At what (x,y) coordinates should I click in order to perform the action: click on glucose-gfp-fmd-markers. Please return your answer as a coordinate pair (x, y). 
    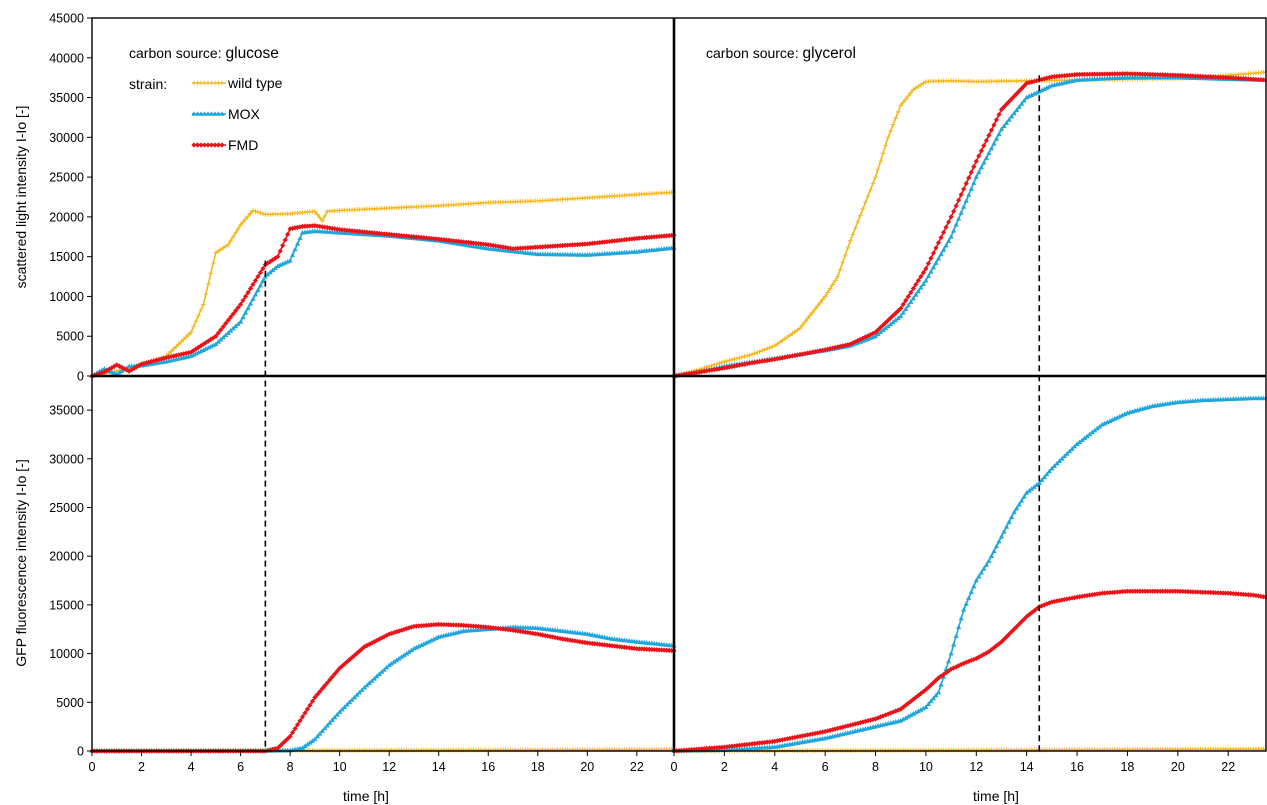
    Looking at the image, I should click on (383, 687).